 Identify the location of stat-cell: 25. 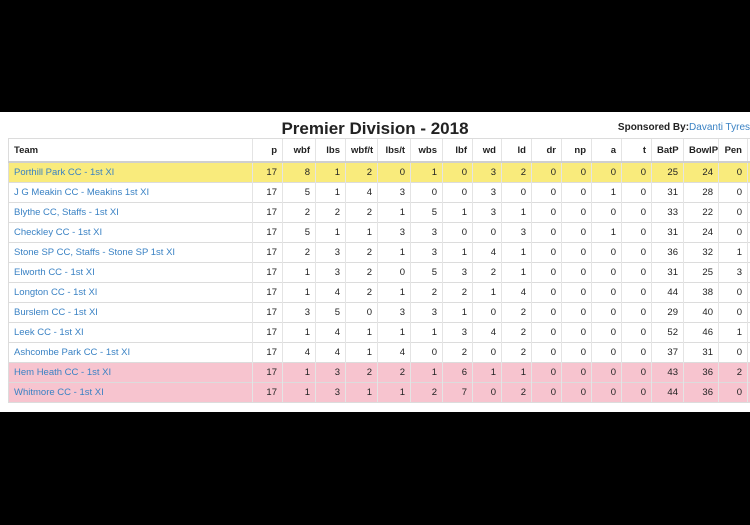
(701, 272).